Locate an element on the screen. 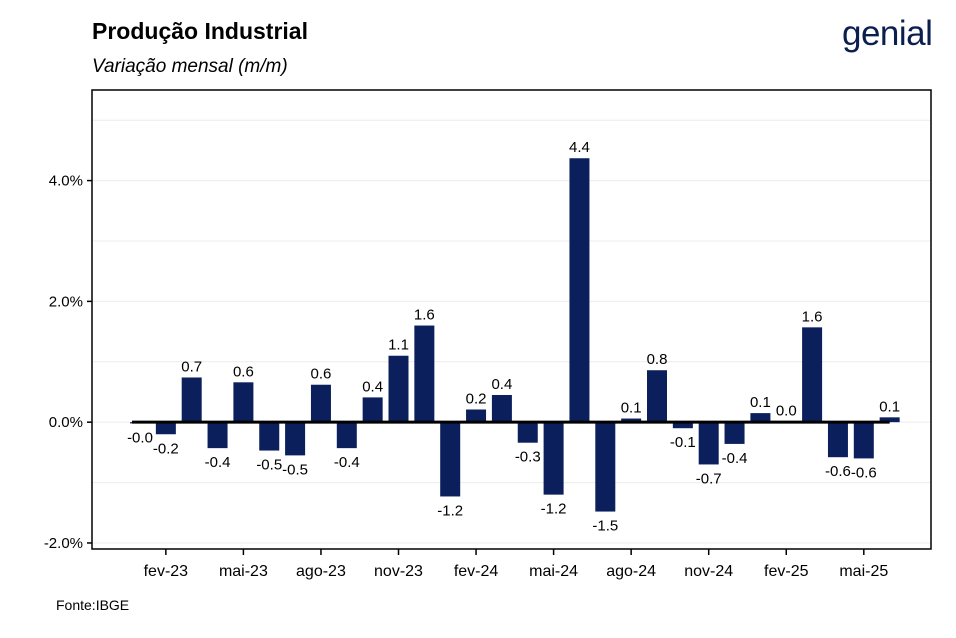  data-label: 1.1 is located at coordinates (398, 345).